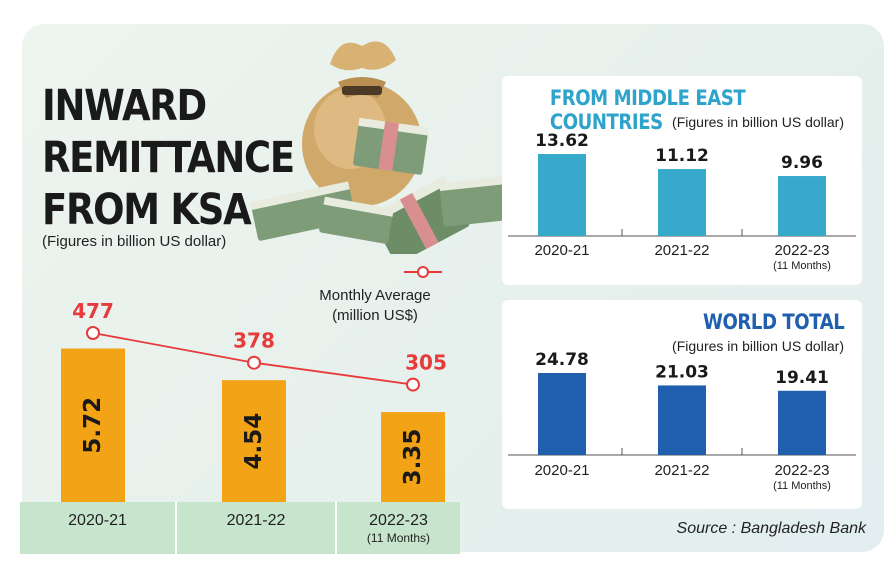  What do you see at coordinates (147, 210) in the screenshot?
I see `title-line-3: FROM KSA` at bounding box center [147, 210].